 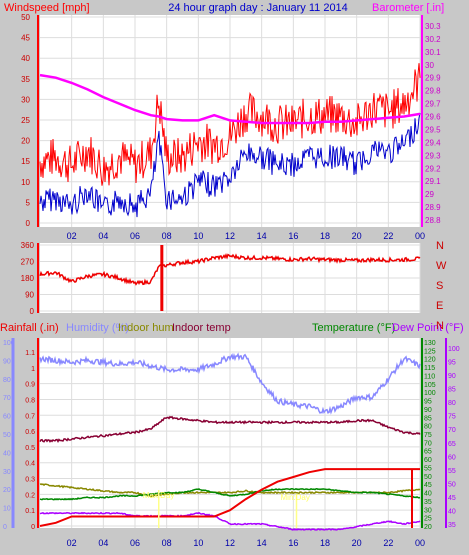 What do you see at coordinates (408, 8) in the screenshot?
I see `barometer-label: Barometer [.in]` at bounding box center [408, 8].